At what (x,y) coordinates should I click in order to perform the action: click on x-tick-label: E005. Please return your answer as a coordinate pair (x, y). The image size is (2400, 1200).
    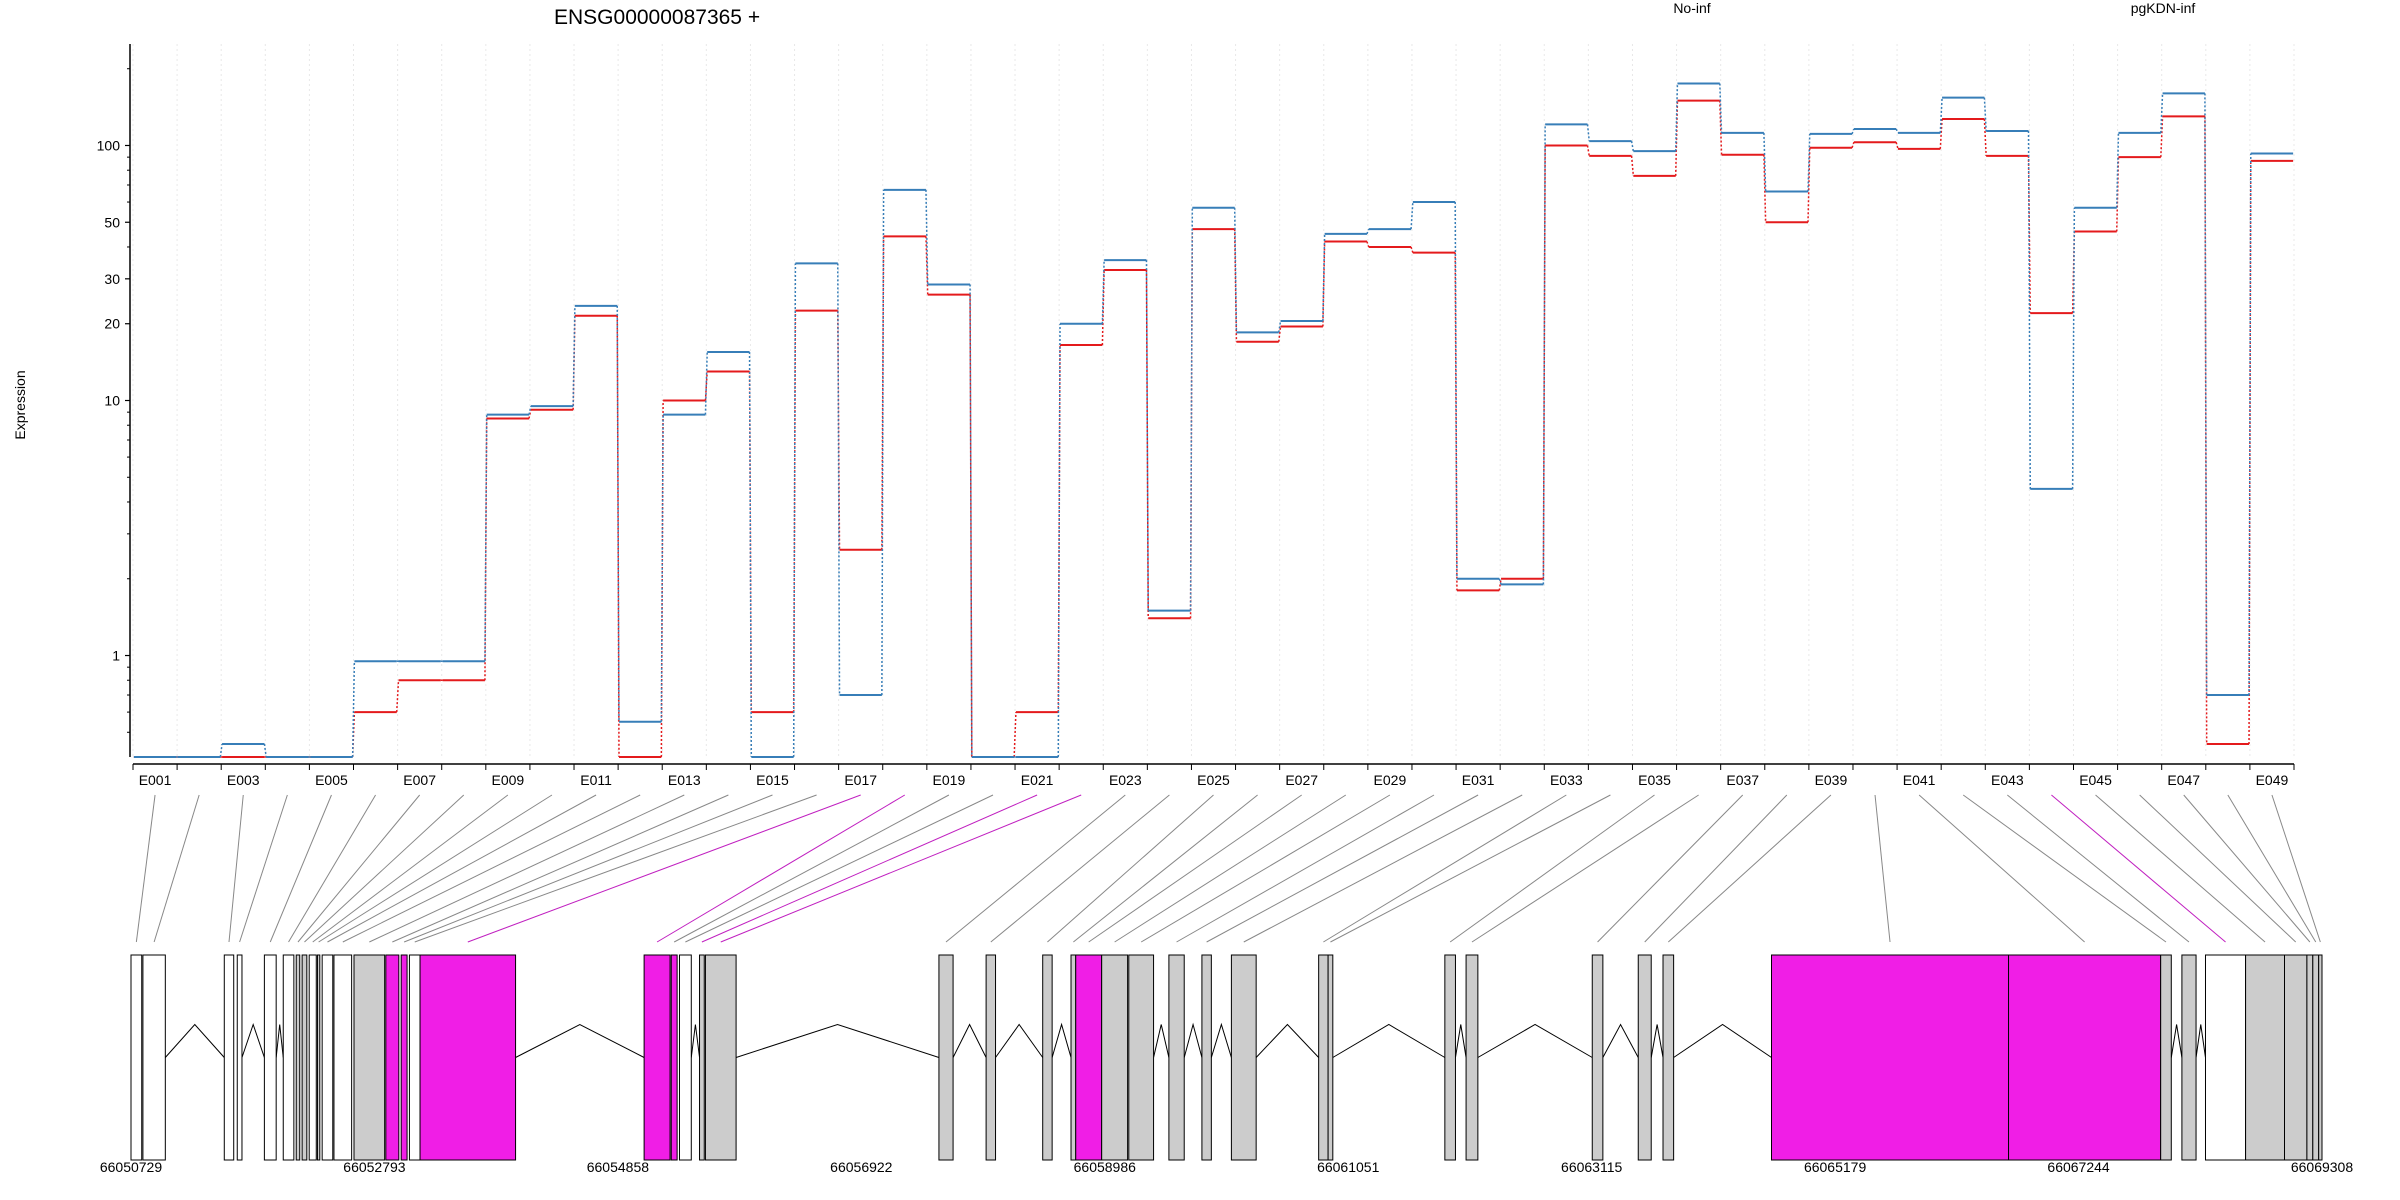
    Looking at the image, I should click on (331, 780).